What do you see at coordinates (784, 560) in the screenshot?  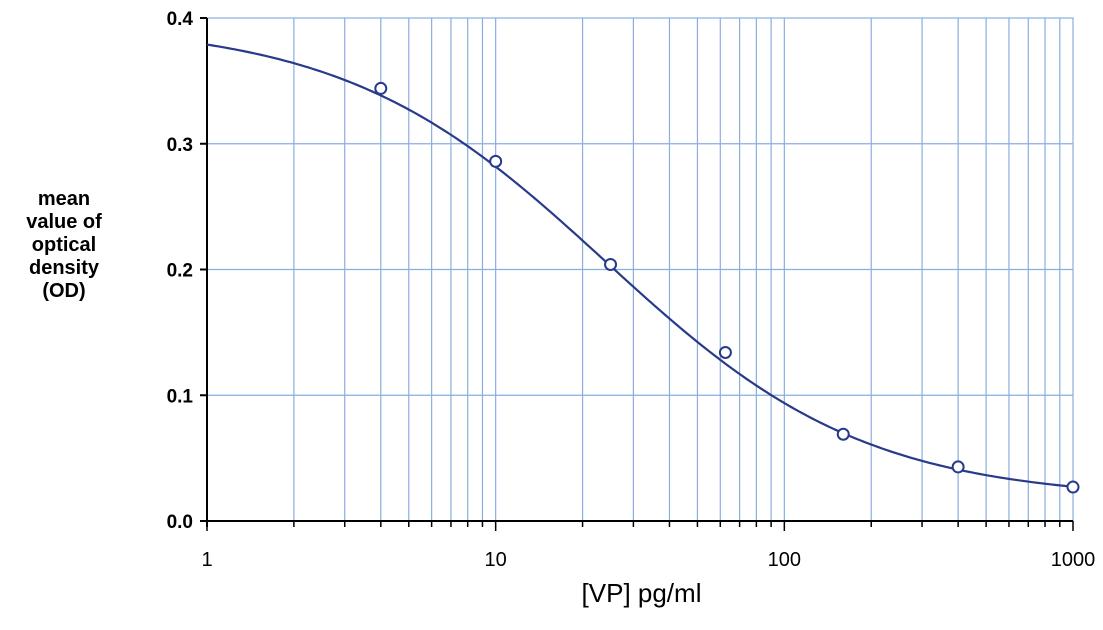 I see `x-tick-label: 100` at bounding box center [784, 560].